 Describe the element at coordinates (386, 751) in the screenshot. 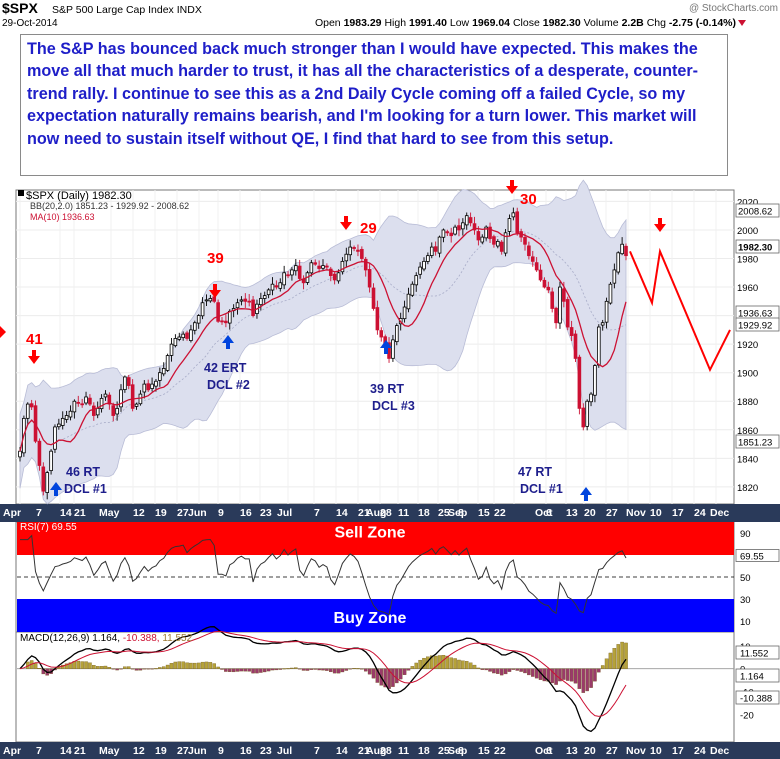

I see `day-label: 28` at that location.